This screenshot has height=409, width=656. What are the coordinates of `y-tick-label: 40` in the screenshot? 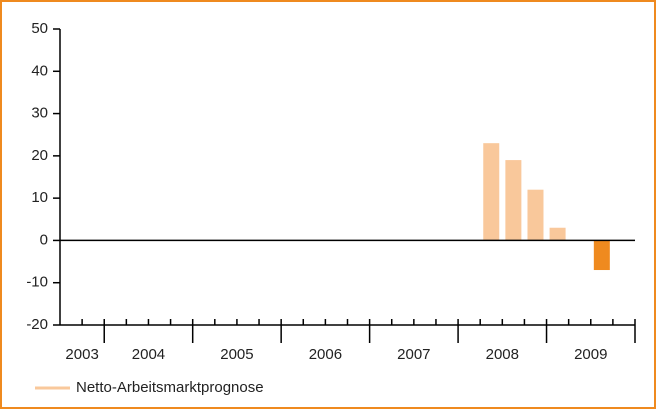 It's located at (39, 70).